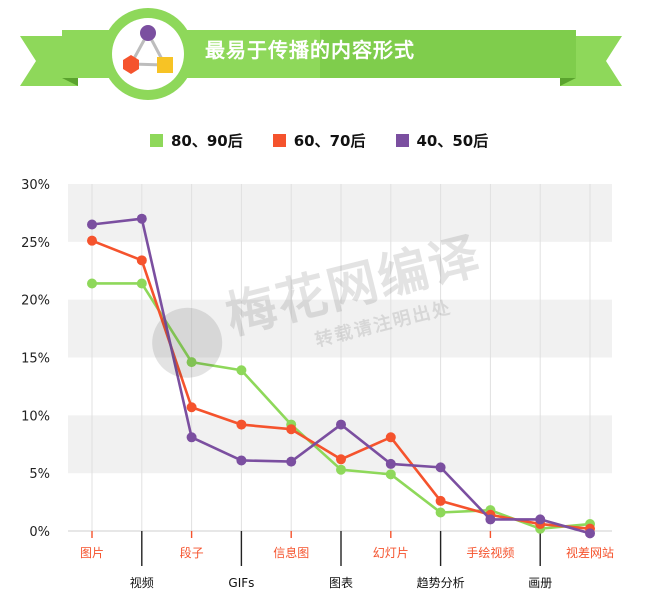 Image resolution: width=645 pixels, height=606 pixels. Describe the element at coordinates (329, 140) in the screenshot. I see `legend-label-series-1: 60、70后` at that location.